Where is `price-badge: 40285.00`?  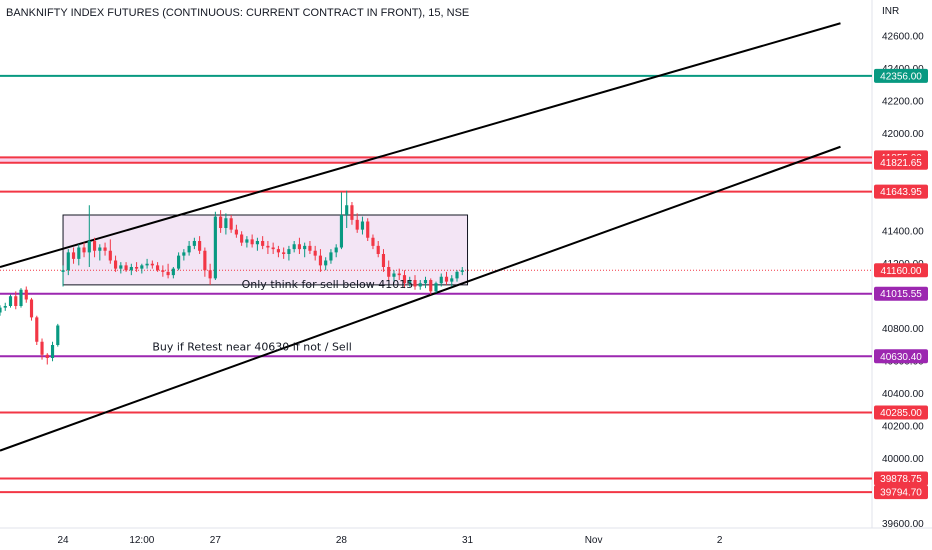 price-badge: 40285.00 is located at coordinates (901, 412).